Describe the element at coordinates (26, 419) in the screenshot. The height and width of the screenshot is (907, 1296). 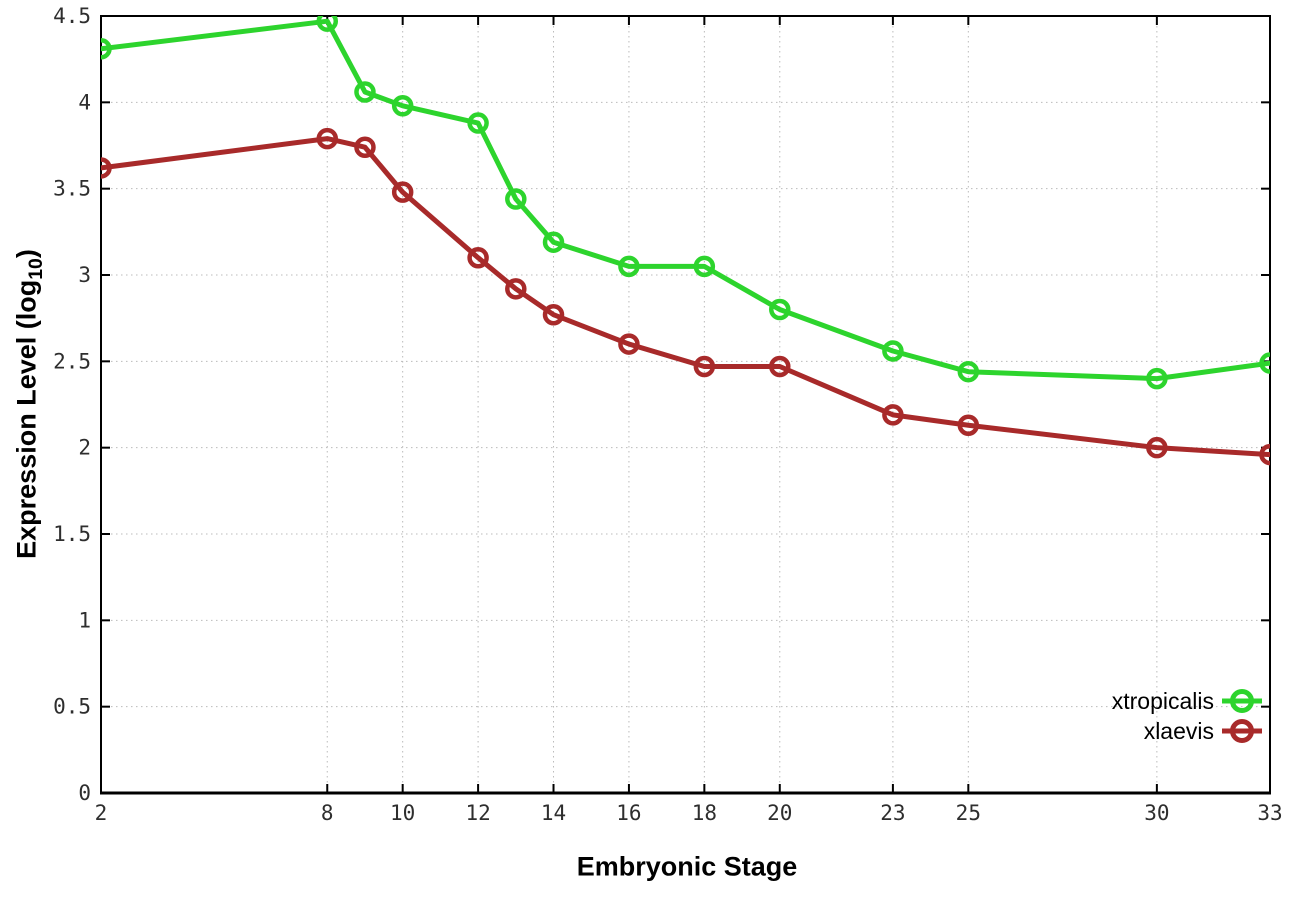
I see `y-axis-title-text: Expression Level (log` at that location.